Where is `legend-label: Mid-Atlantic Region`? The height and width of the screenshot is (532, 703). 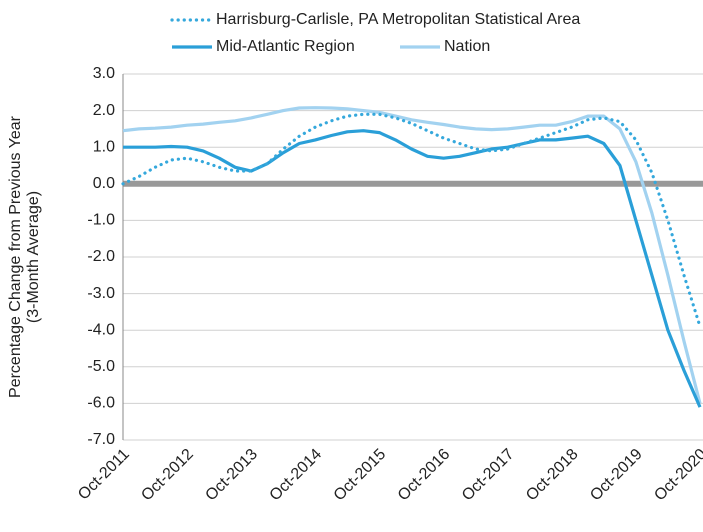 legend-label: Mid-Atlantic Region is located at coordinates (285, 46).